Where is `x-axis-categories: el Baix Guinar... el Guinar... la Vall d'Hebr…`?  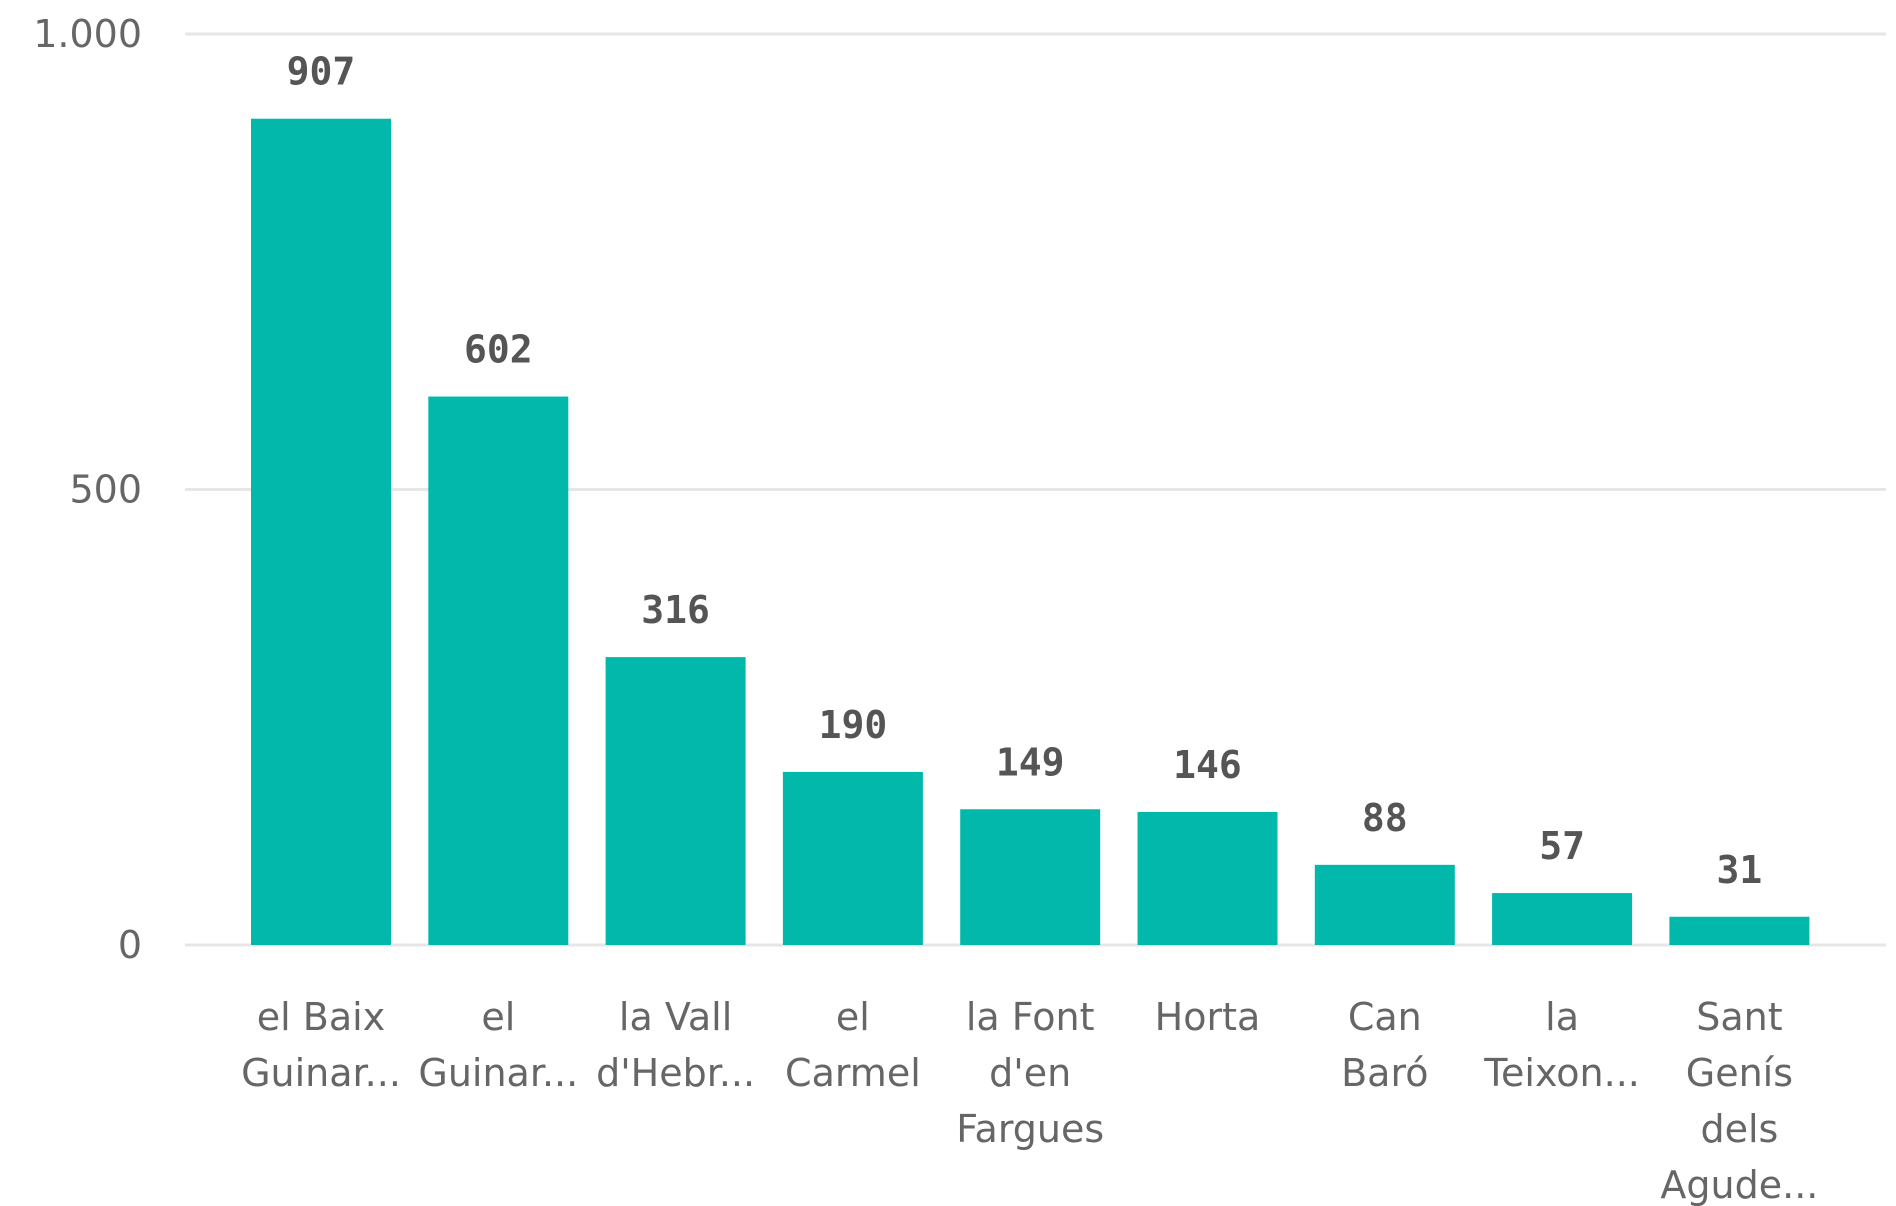 x-axis-categories: el Baix Guinar... el Guinar... la Vall d'Hebr… is located at coordinates (1029, 1100).